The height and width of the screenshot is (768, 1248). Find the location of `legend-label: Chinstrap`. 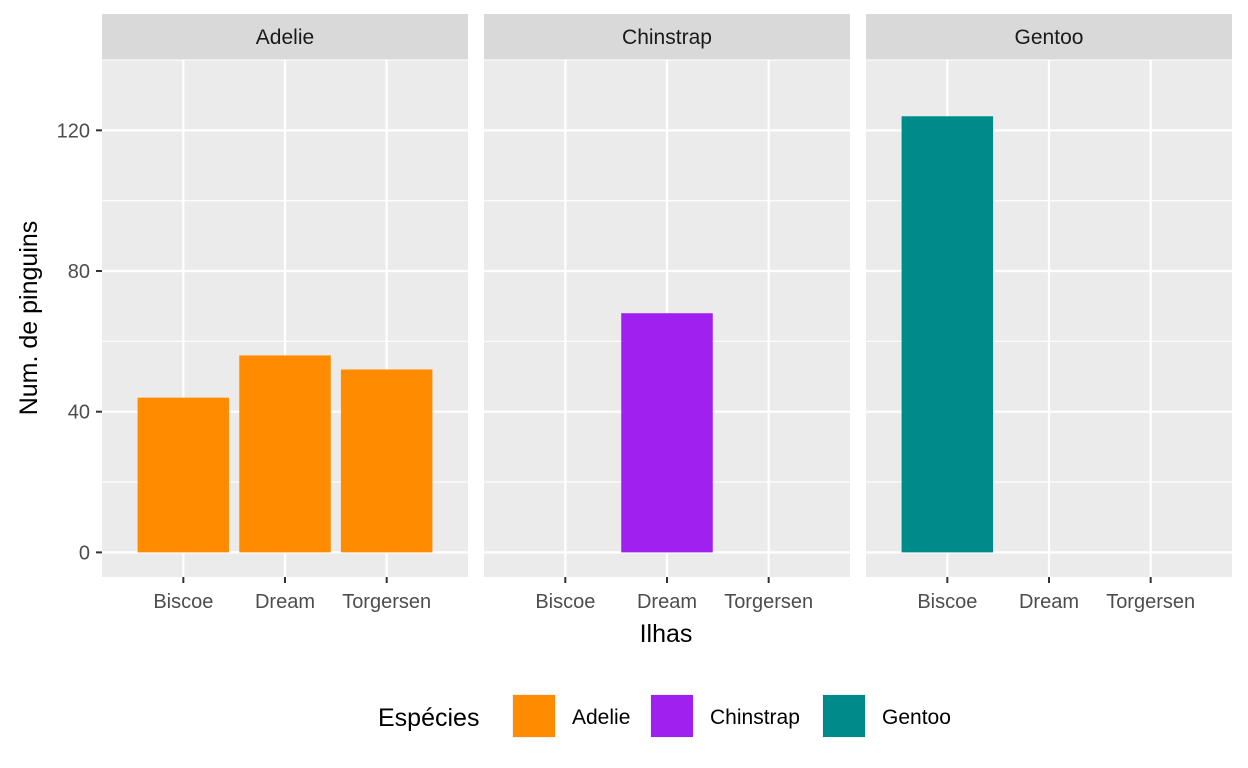

legend-label: Chinstrap is located at coordinates (755, 717).